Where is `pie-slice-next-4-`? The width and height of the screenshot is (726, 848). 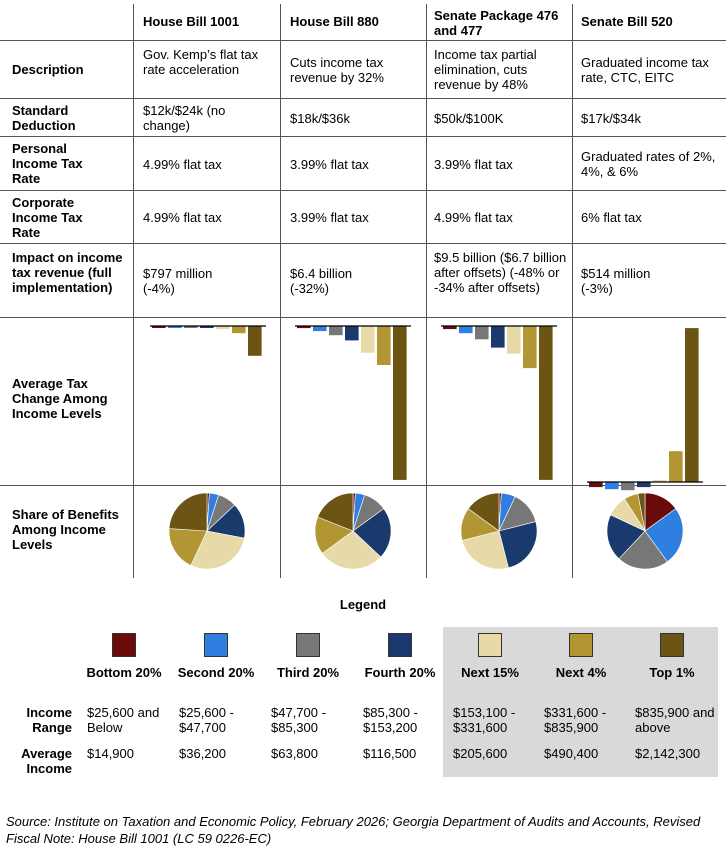 pie-slice-next-4- is located at coordinates (188, 547).